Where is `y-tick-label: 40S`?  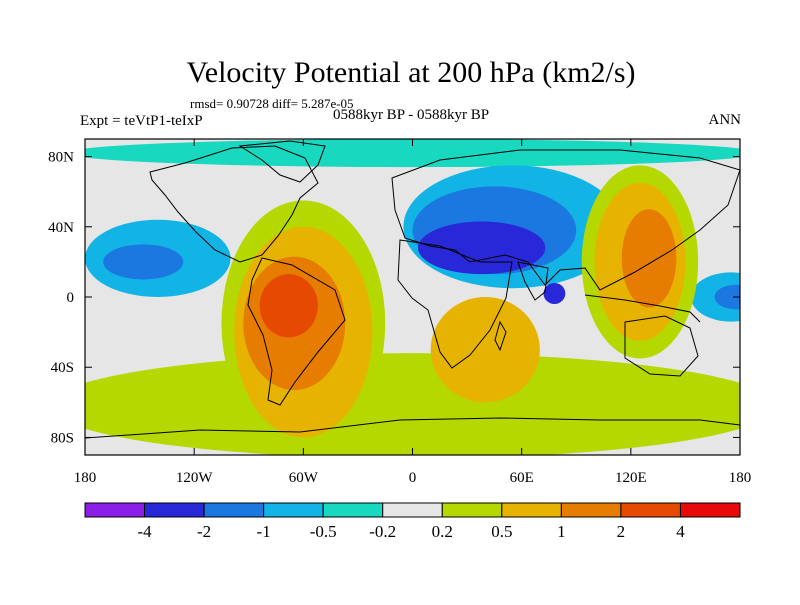
y-tick-label: 40S is located at coordinates (62, 368).